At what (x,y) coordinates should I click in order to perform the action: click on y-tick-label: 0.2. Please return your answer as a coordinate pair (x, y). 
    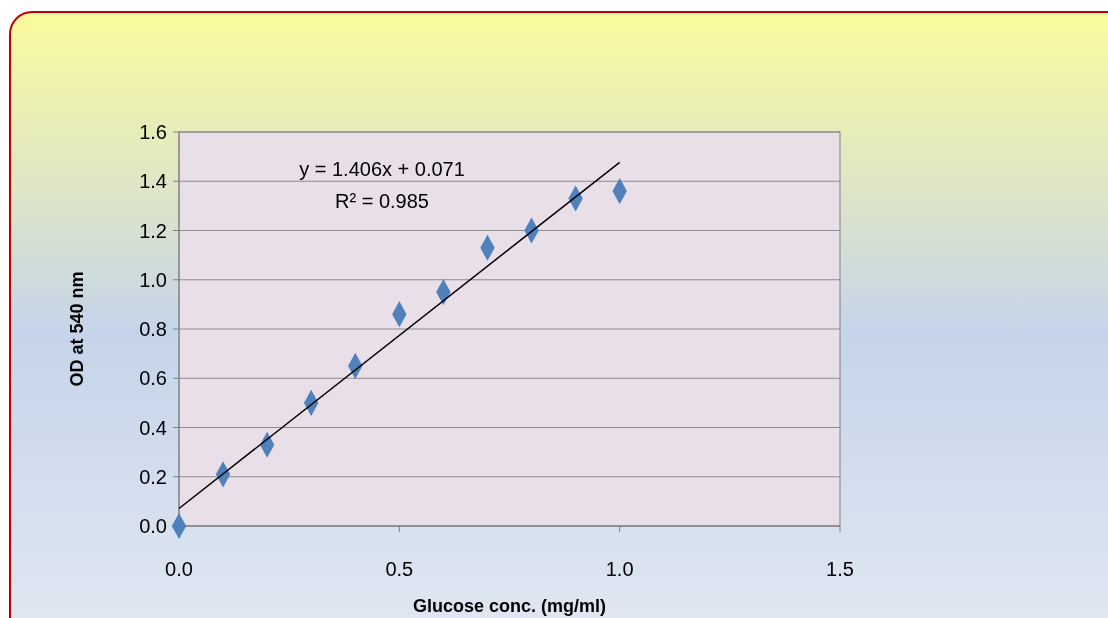
    Looking at the image, I should click on (153, 476).